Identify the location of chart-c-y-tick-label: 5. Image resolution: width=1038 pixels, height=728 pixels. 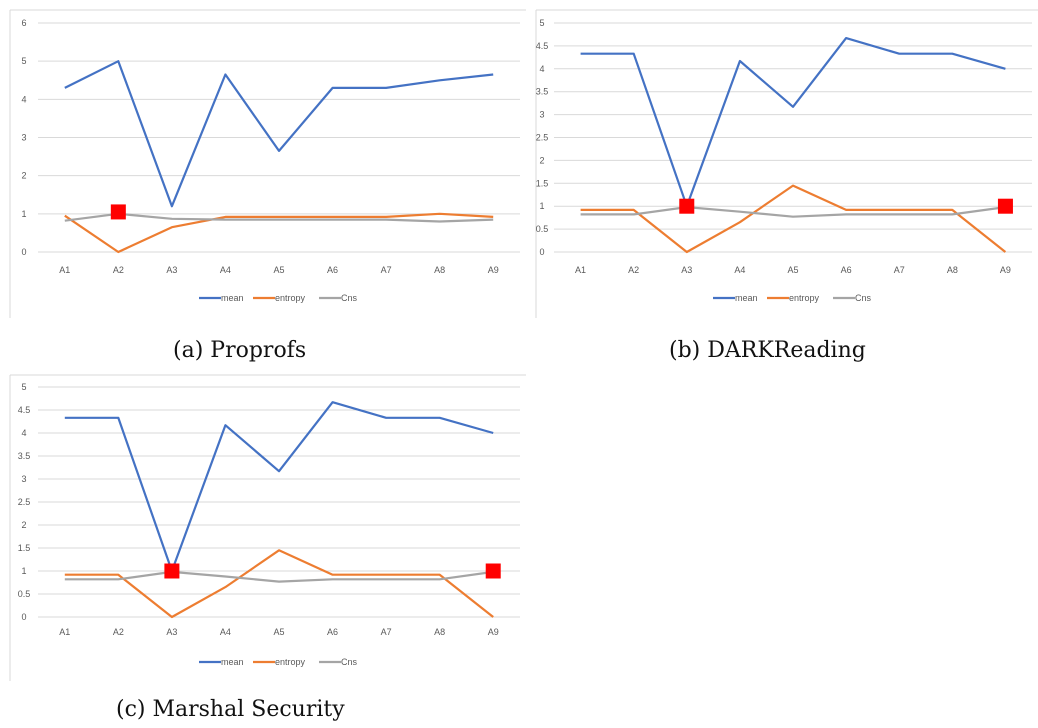
(23, 387).